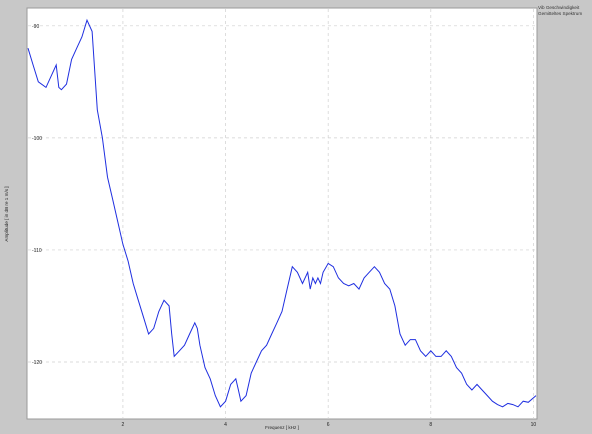 The image size is (592, 434). Describe the element at coordinates (225, 425) in the screenshot. I see `x-tick-label: 4` at that location.